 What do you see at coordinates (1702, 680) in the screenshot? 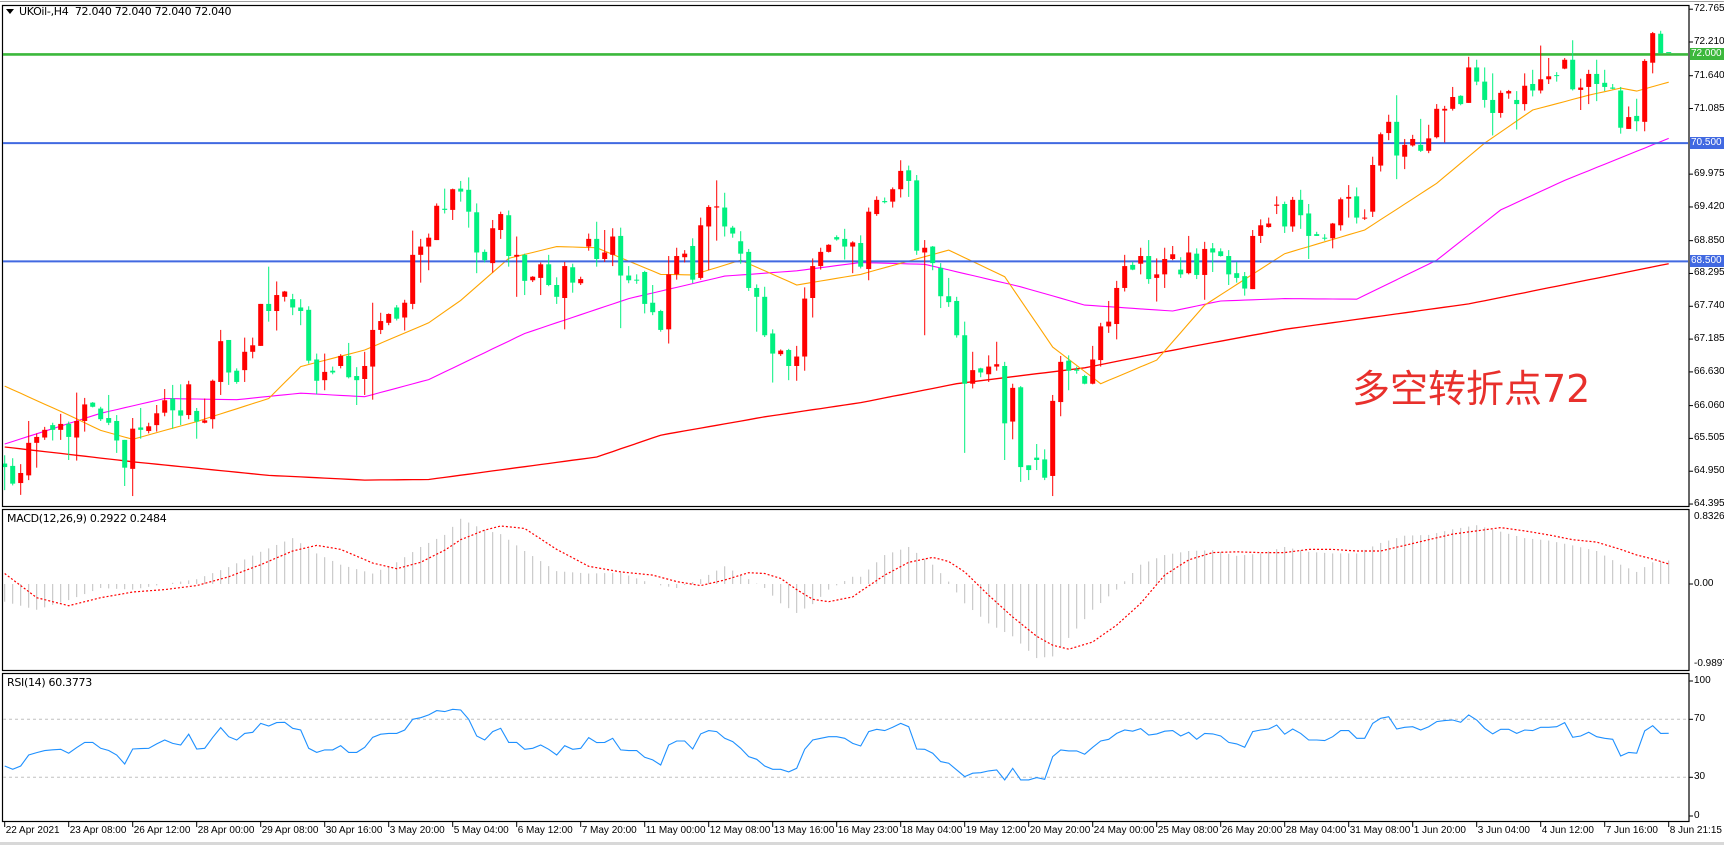
I see `rsi-axis-label: 100` at bounding box center [1702, 680].